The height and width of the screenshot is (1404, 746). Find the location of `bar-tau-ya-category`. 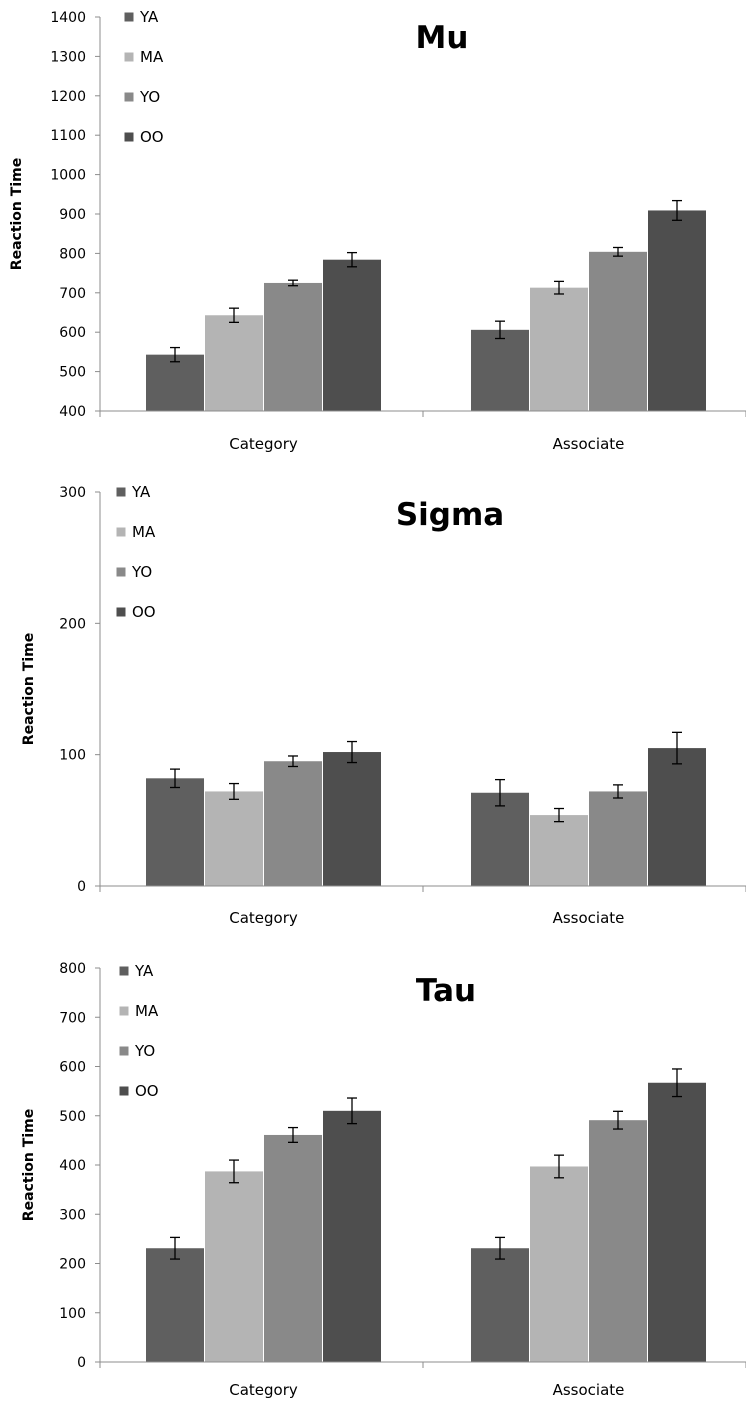

bar-tau-ya-category is located at coordinates (175, 1305).